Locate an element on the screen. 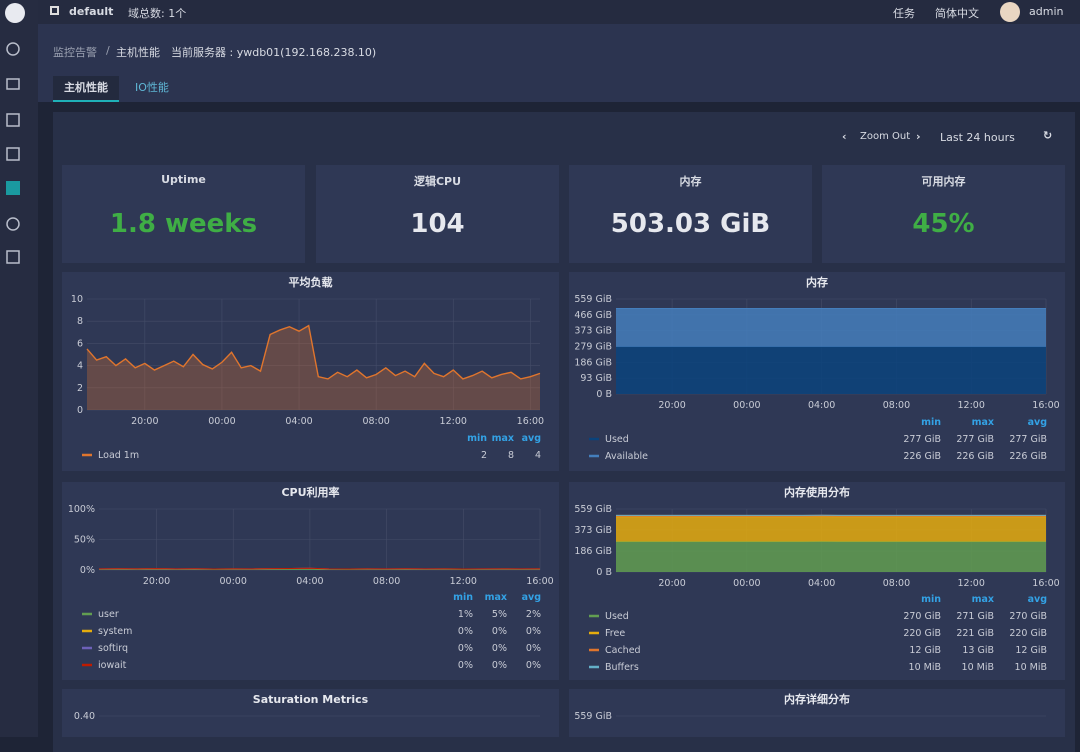  tab-active: 主机性能 is located at coordinates (86, 89).